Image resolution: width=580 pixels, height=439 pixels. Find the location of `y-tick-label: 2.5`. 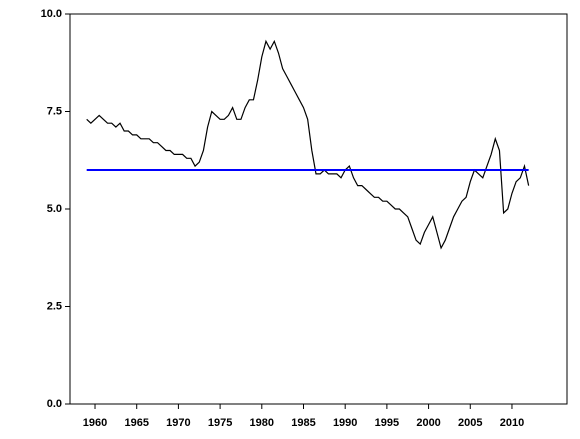

y-tick-label: 2.5 is located at coordinates (54, 306).